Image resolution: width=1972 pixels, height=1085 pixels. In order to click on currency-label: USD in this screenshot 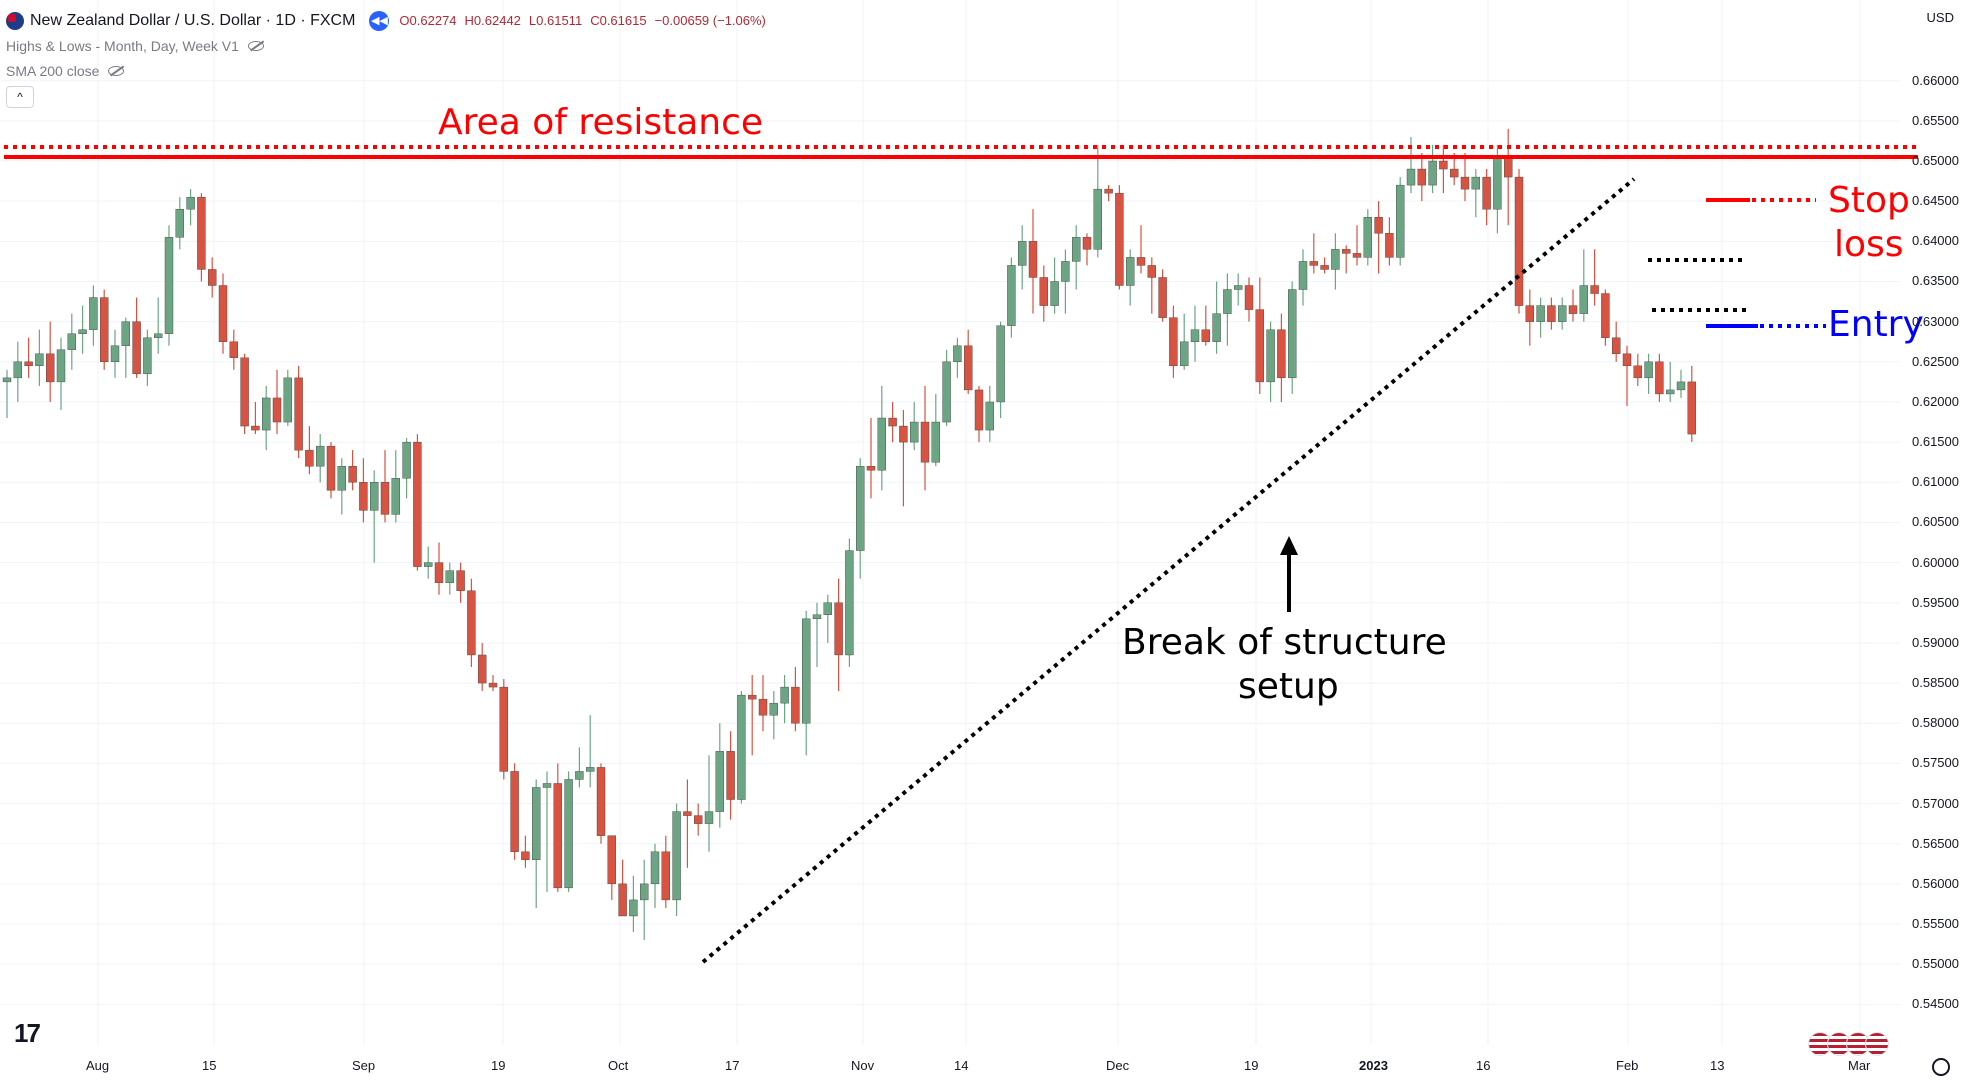, I will do `click(1940, 17)`.